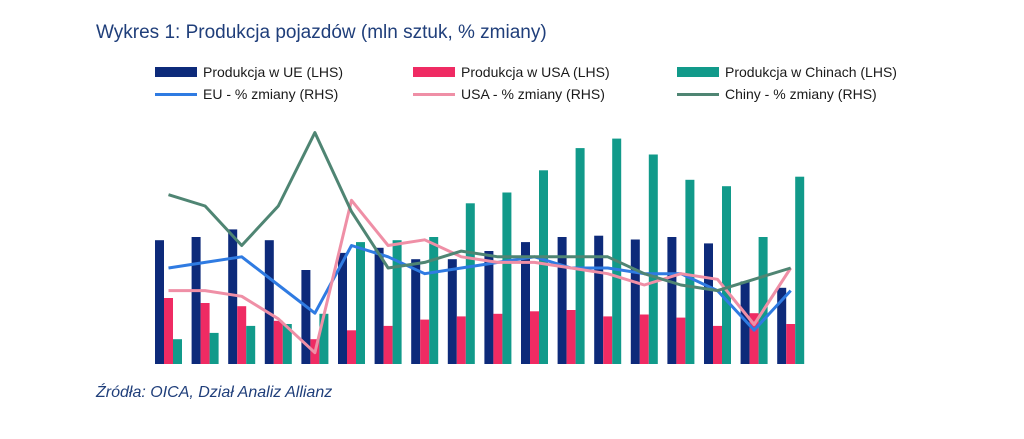 The image size is (1024, 439). What do you see at coordinates (533, 94) in the screenshot?
I see `legend-label-usa-change: USA - % zmiany (RHS)` at bounding box center [533, 94].